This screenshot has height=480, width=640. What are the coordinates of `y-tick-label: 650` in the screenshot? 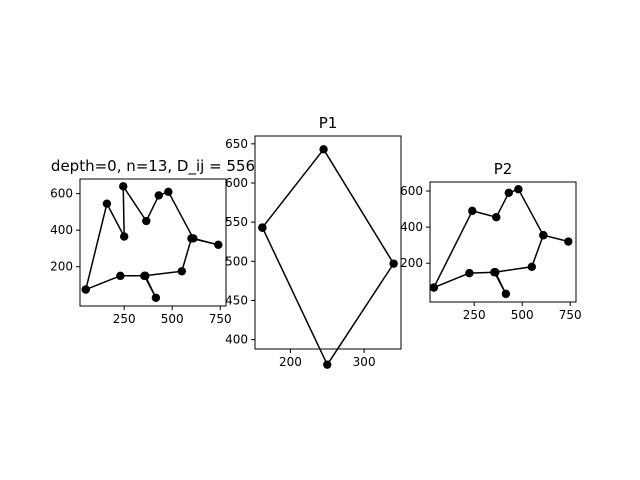 It's located at (236, 144).